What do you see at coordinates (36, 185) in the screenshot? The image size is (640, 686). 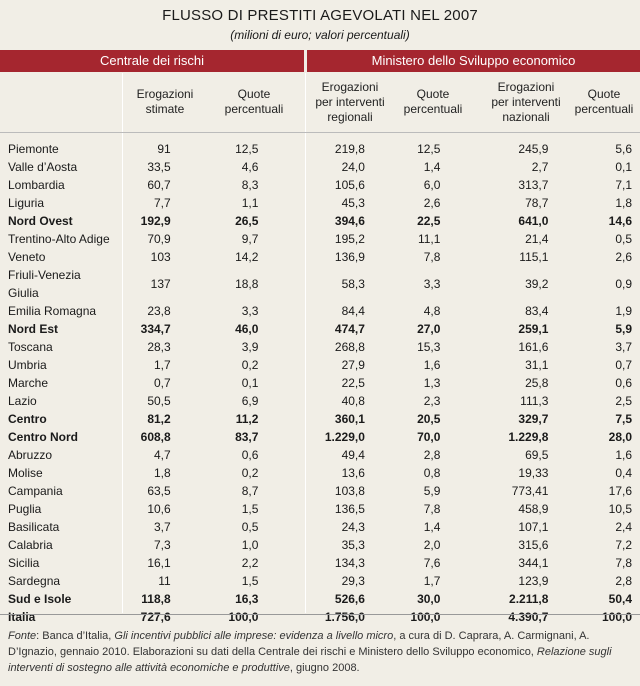 I see `region-name: Lombardia` at bounding box center [36, 185].